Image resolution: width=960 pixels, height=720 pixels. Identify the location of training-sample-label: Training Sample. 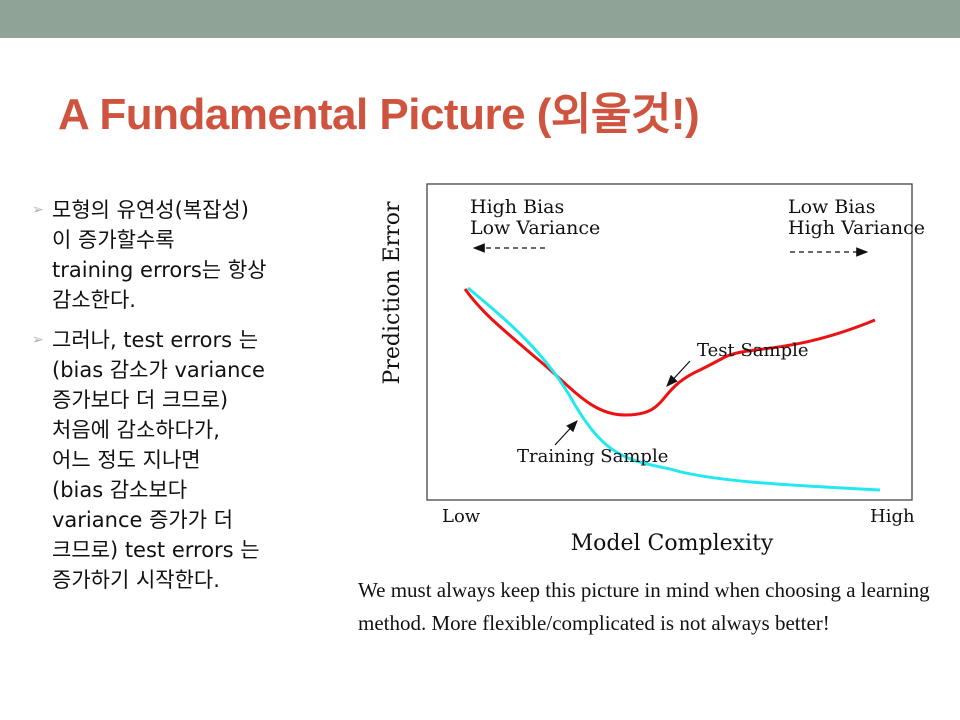
(592, 456).